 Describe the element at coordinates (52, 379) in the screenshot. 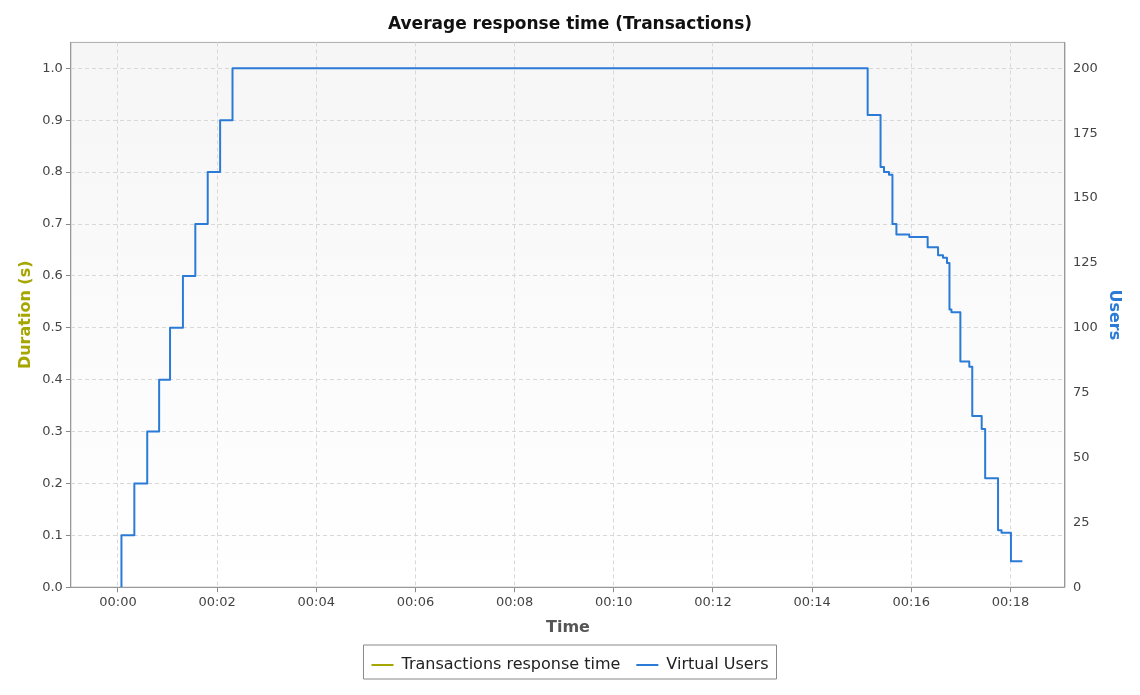

I see `y-tick-label: 0.4` at that location.